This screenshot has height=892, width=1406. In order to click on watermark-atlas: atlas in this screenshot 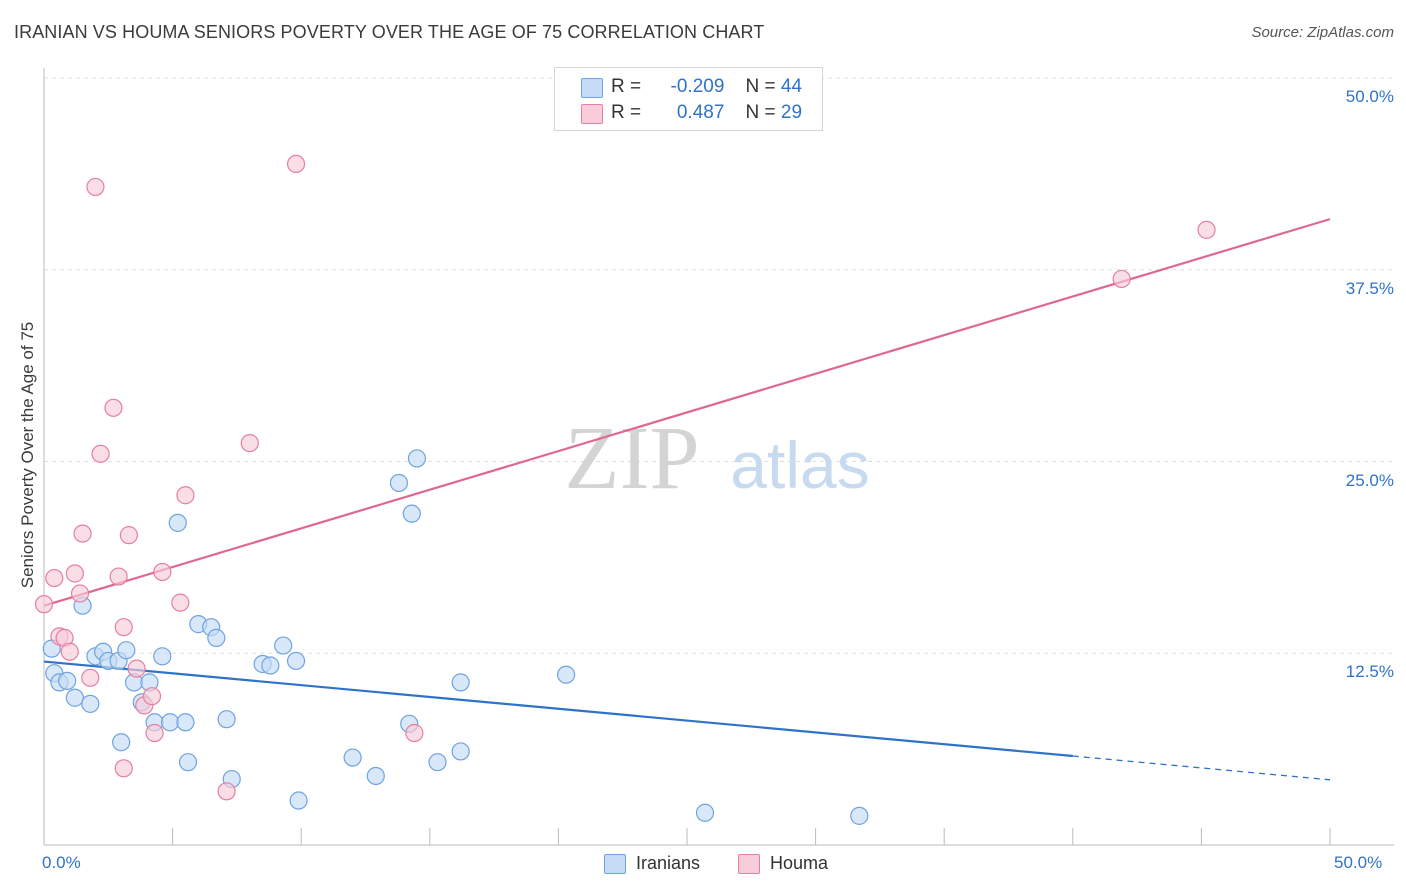, I will do `click(799, 465)`.